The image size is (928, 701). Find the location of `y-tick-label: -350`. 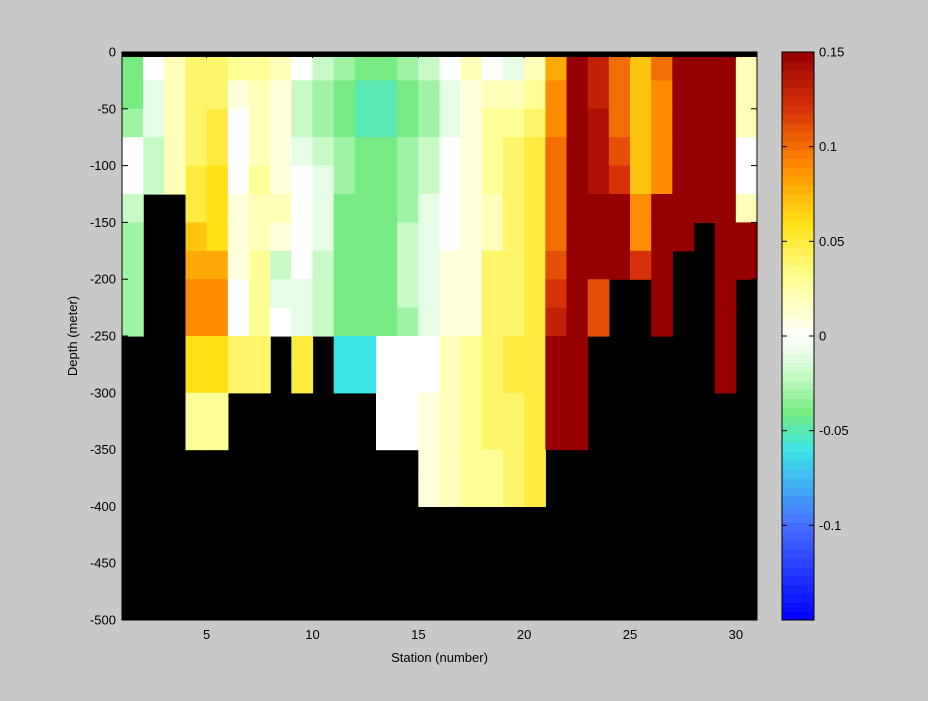

y-tick-label: -350 is located at coordinates (103, 449).